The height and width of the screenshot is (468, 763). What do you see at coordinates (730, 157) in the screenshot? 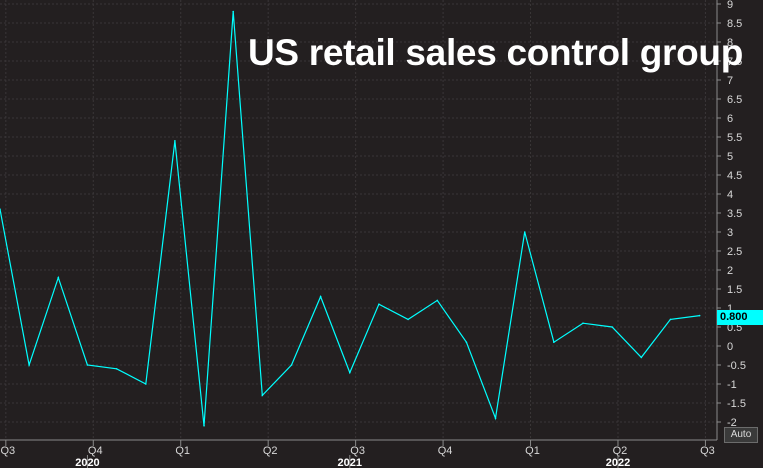
I see `y-tick-label: 5` at bounding box center [730, 157].